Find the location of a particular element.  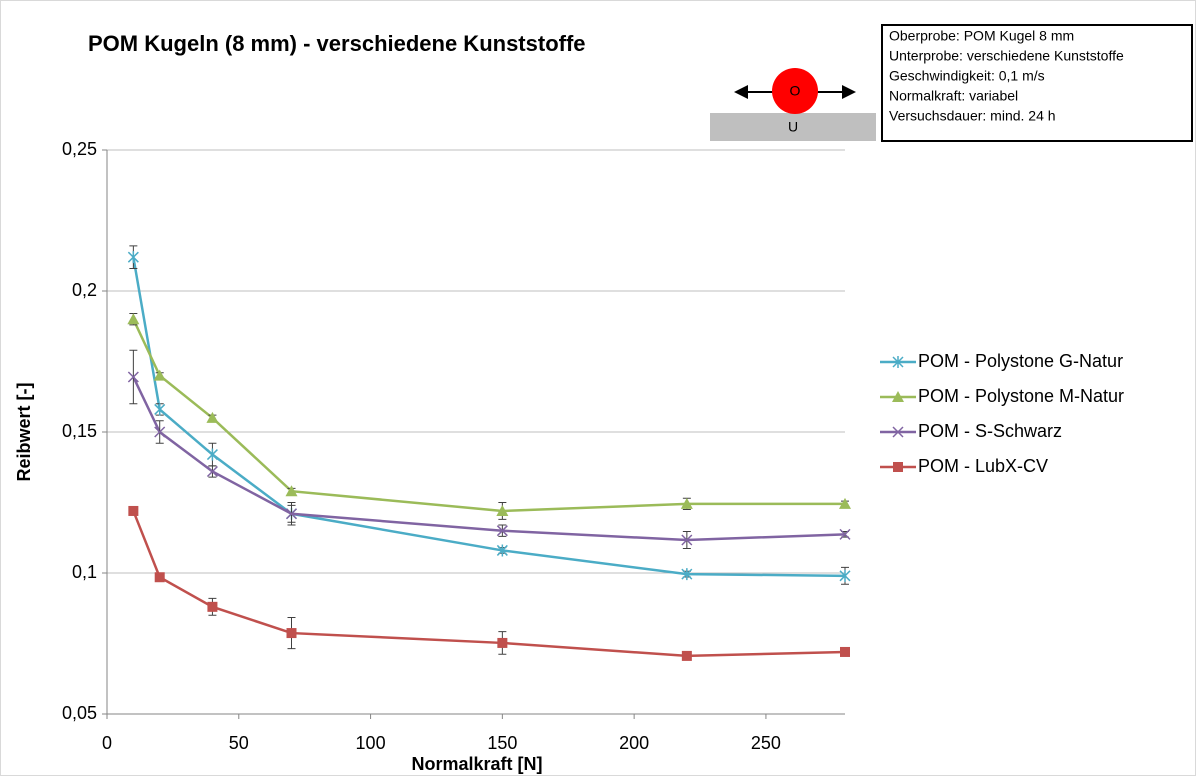

y-tick-label: 0,25 is located at coordinates (79, 149).